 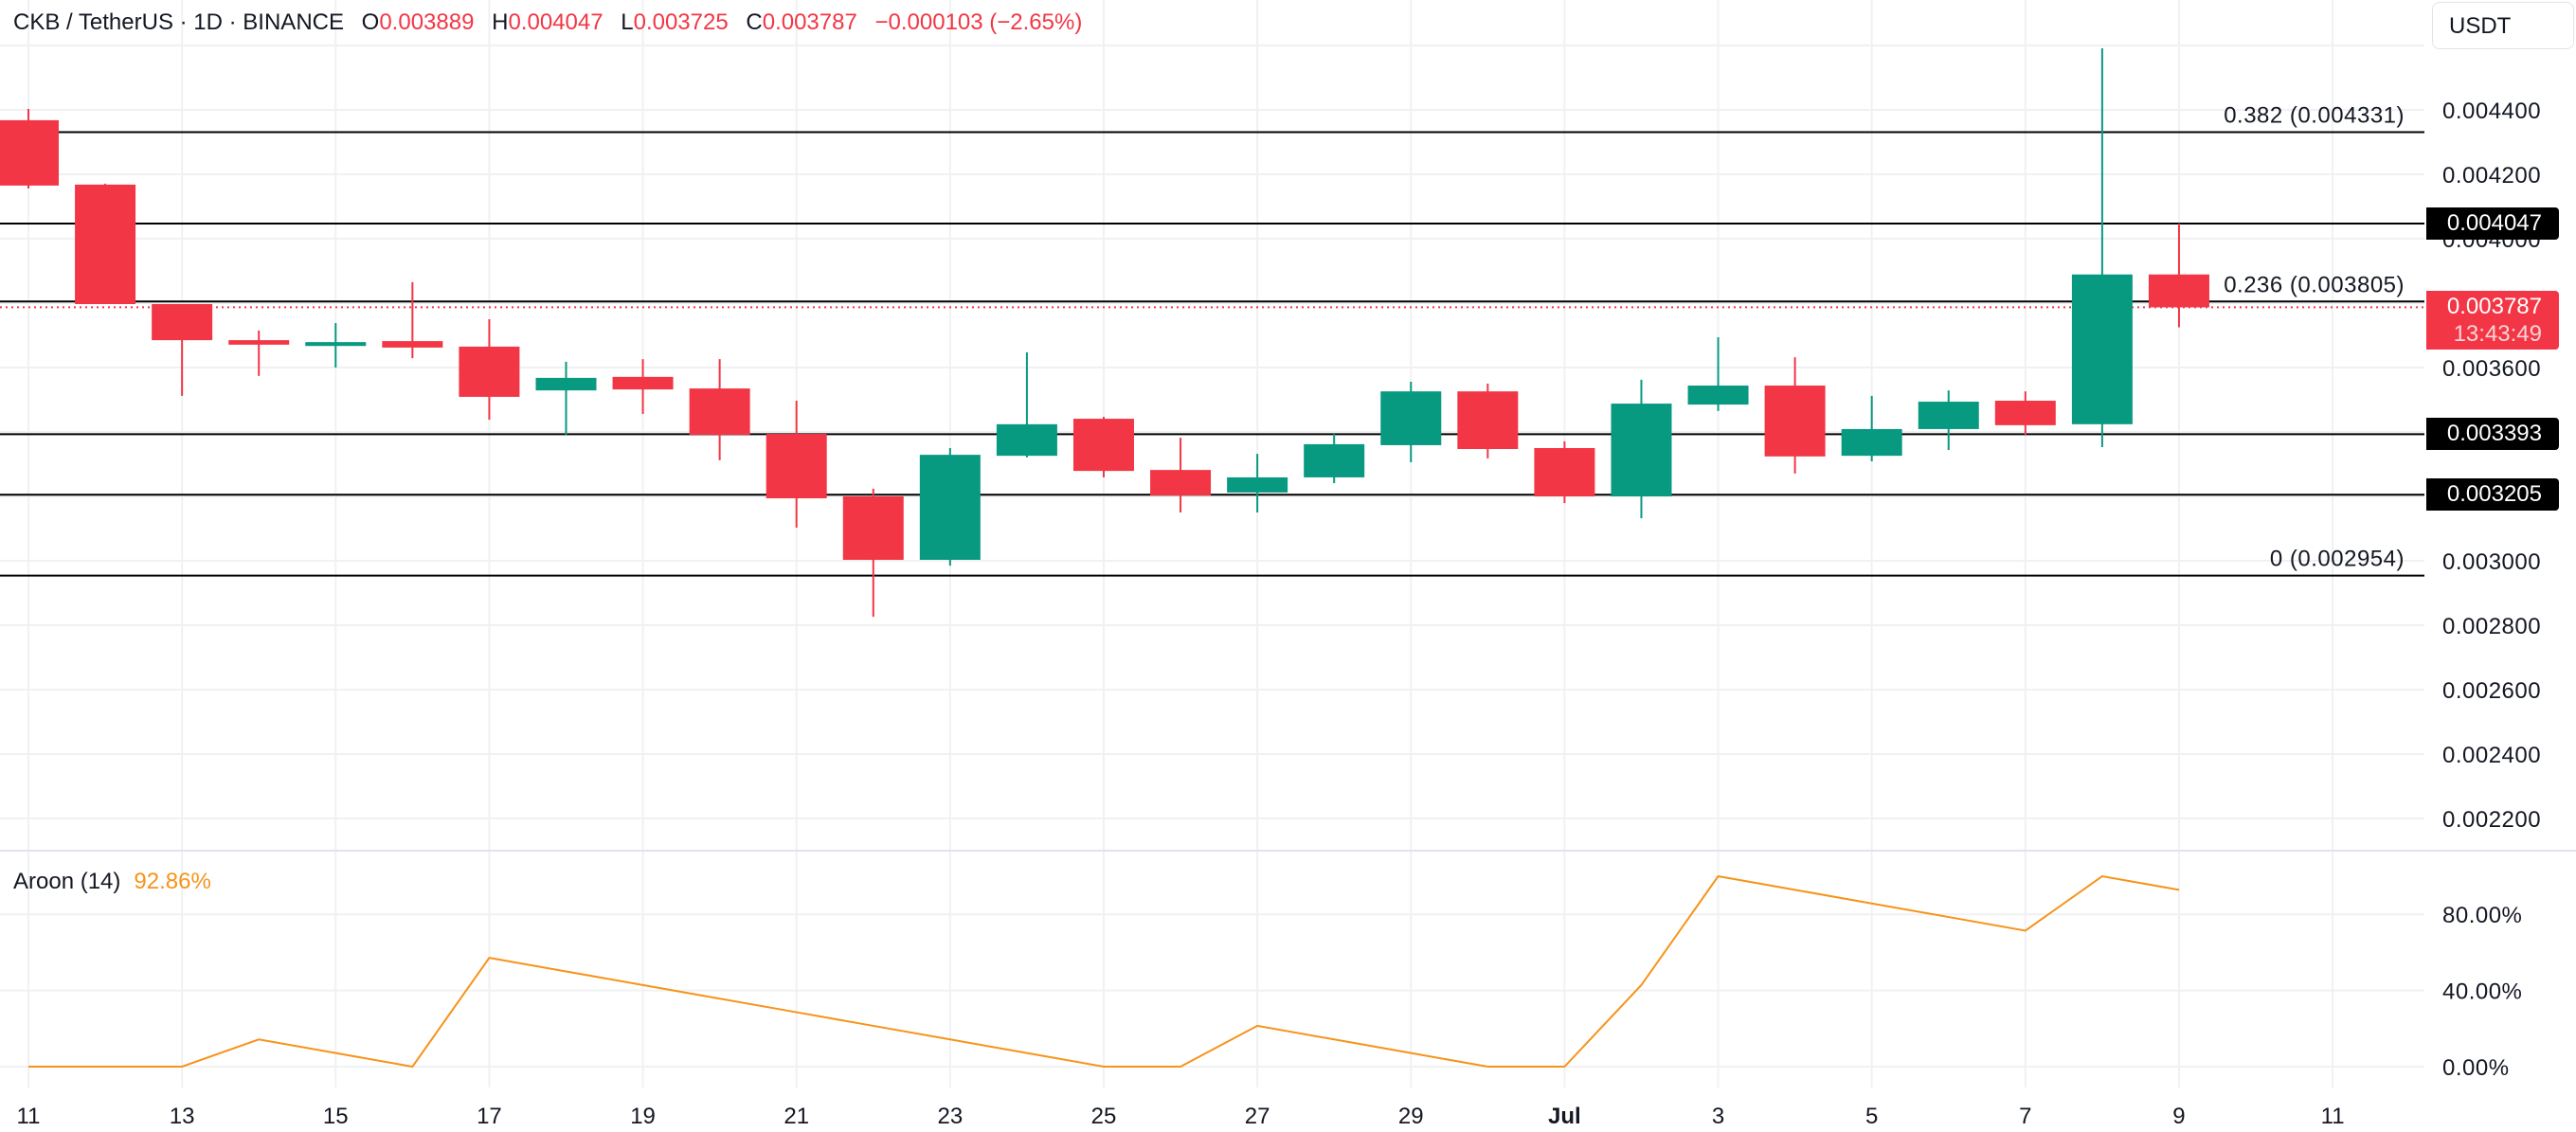 I want to click on open-value: 0.003889, so click(x=427, y=22).